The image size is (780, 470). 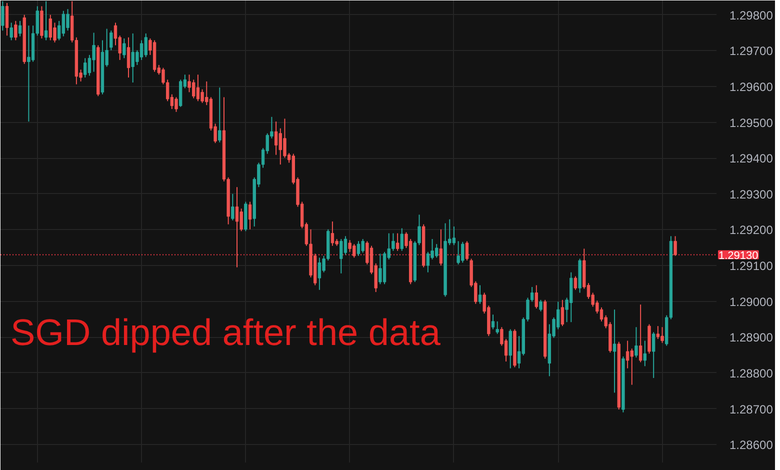 What do you see at coordinates (225, 332) in the screenshot?
I see `annotation: SGD dipped after the data` at bounding box center [225, 332].